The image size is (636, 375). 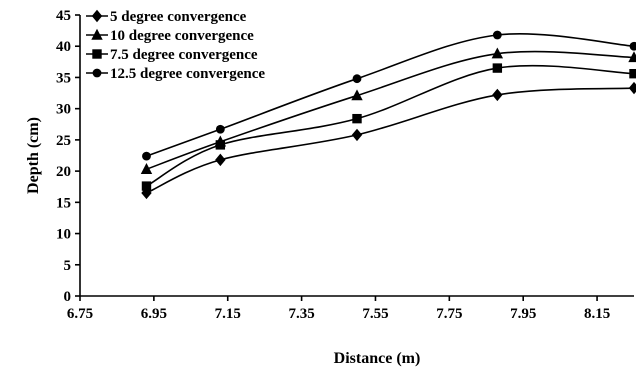 What do you see at coordinates (178, 17) in the screenshot?
I see `legend-label: 5 degree convergence` at bounding box center [178, 17].